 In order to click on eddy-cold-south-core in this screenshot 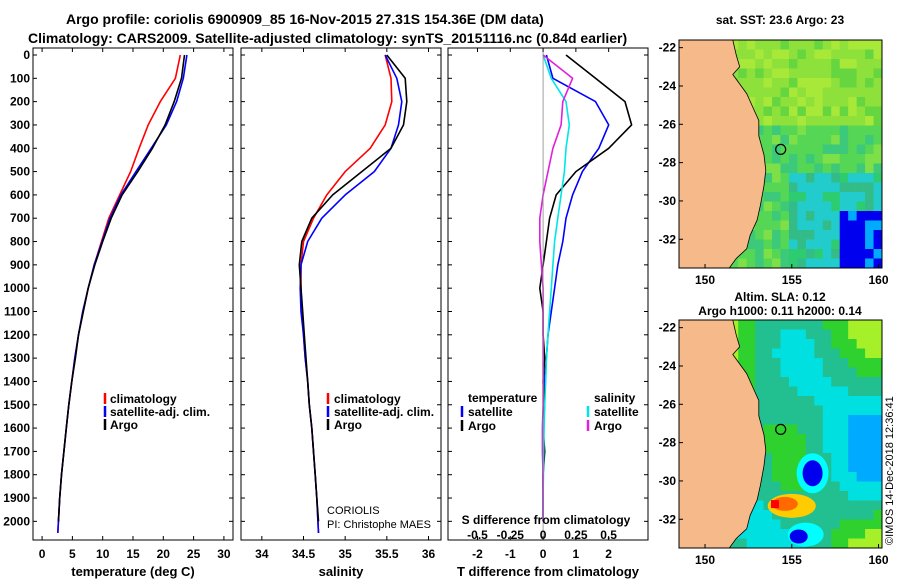, I will do `click(798, 536)`.